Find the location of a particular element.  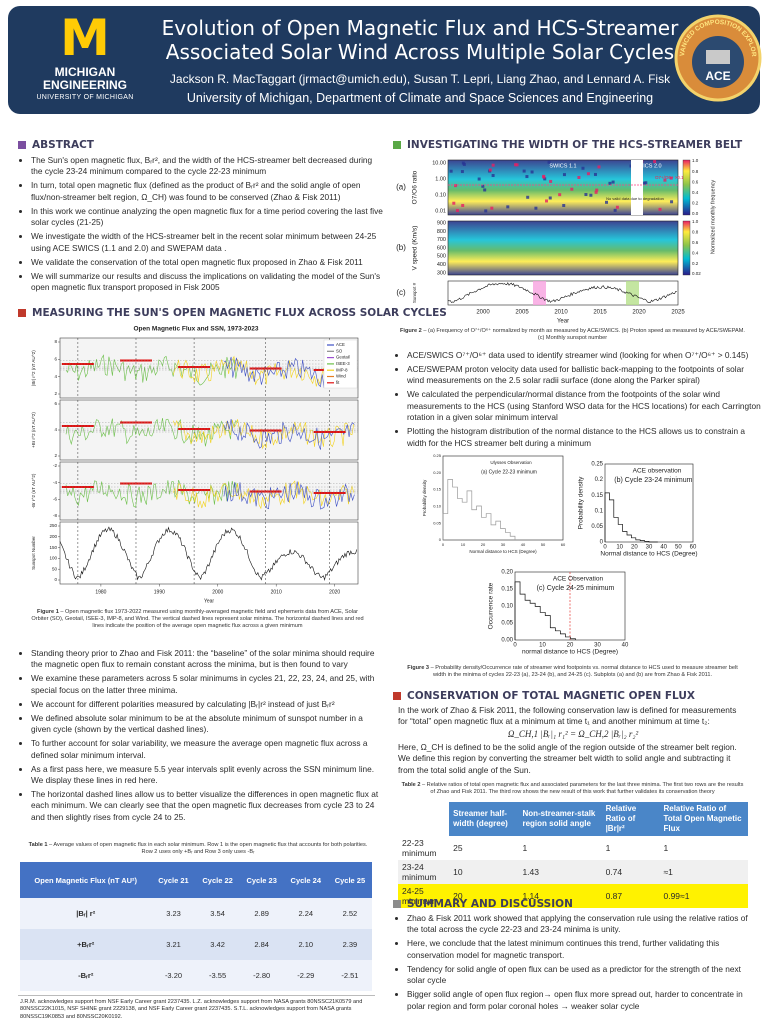

colorbar-tick-label: 0.2 is located at coordinates (695, 203).